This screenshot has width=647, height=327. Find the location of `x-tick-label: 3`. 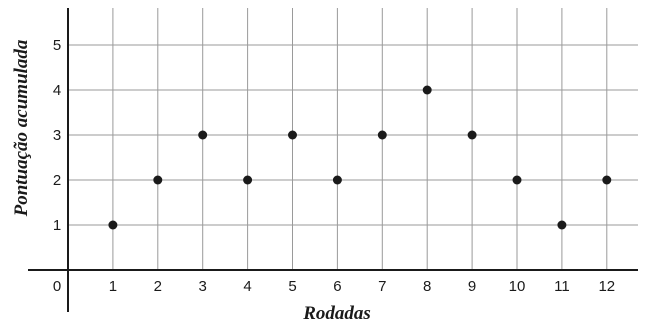

x-tick-label: 3 is located at coordinates (203, 286).